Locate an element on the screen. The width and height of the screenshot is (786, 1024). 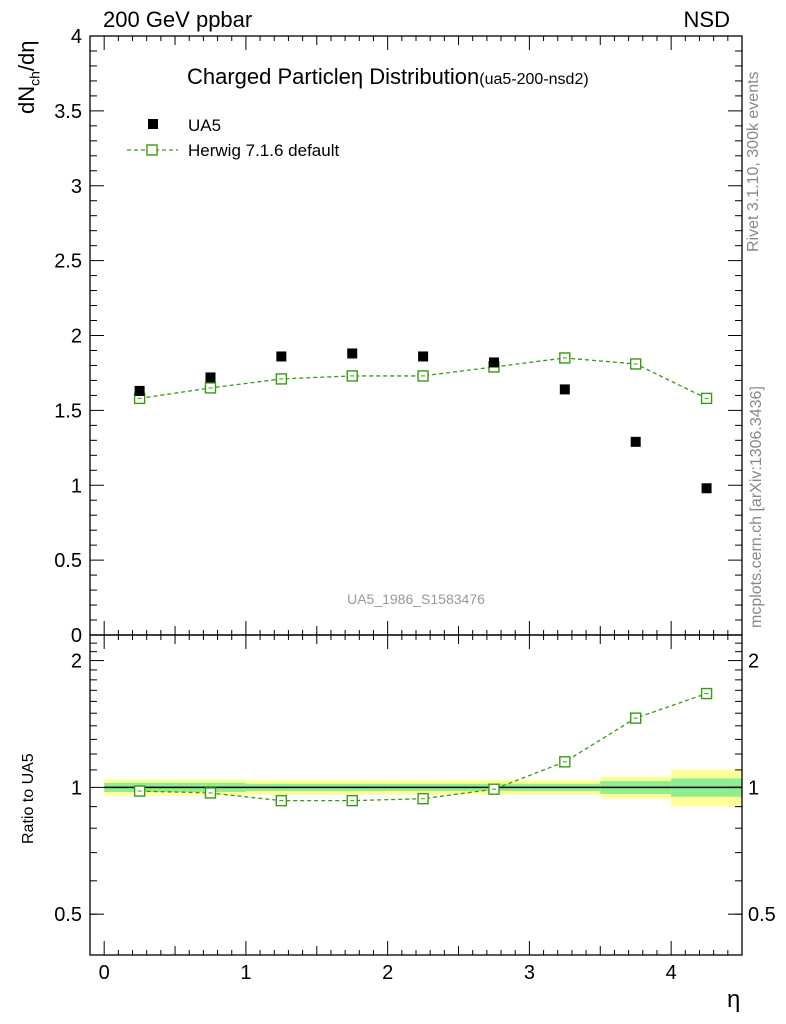
ratio-y-tick-label-right: 0.5 is located at coordinates (762, 915).